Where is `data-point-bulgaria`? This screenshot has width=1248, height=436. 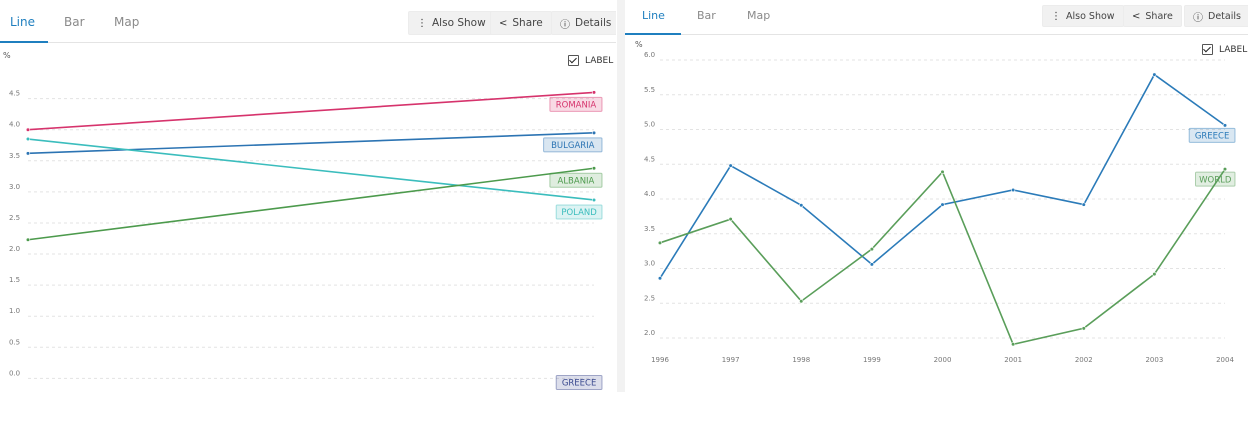
data-point-bulgaria is located at coordinates (594, 132).